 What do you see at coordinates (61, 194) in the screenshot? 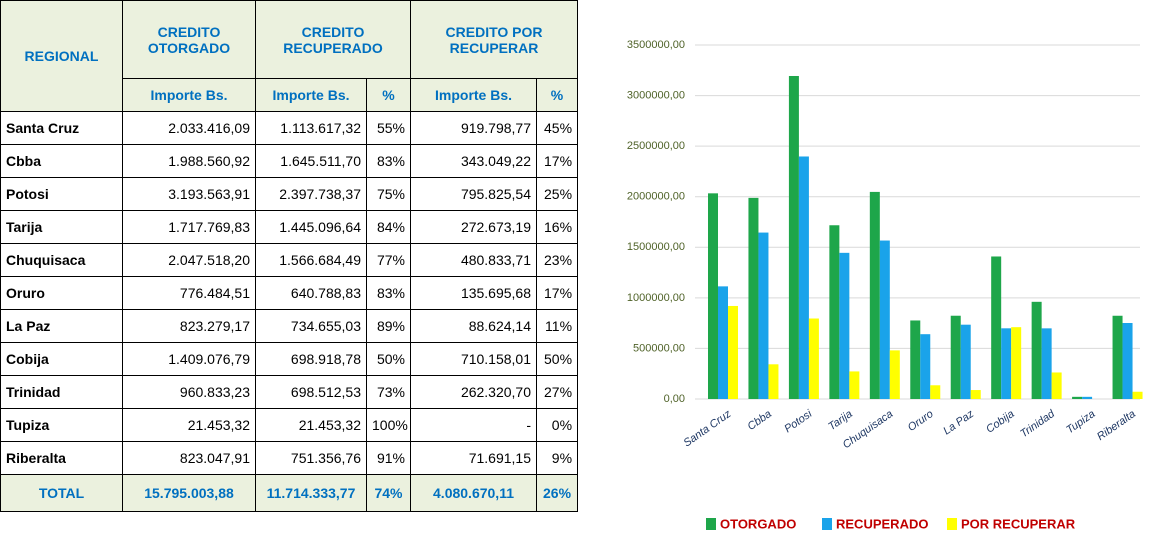
I see `cell: Potosi` at bounding box center [61, 194].